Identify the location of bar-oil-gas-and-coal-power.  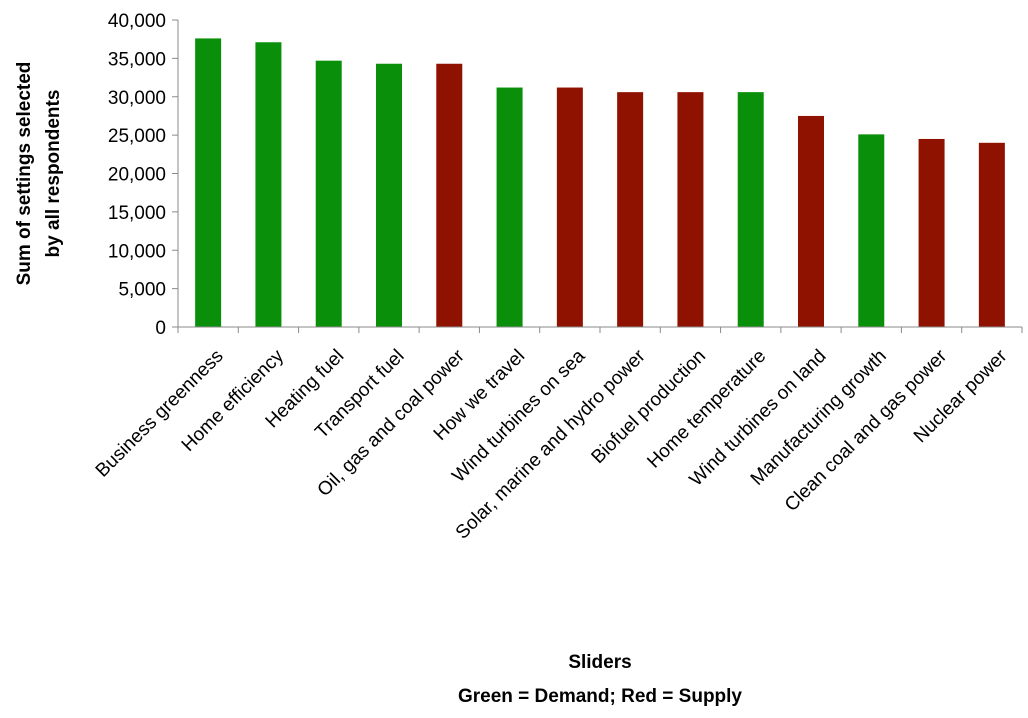
(449, 195).